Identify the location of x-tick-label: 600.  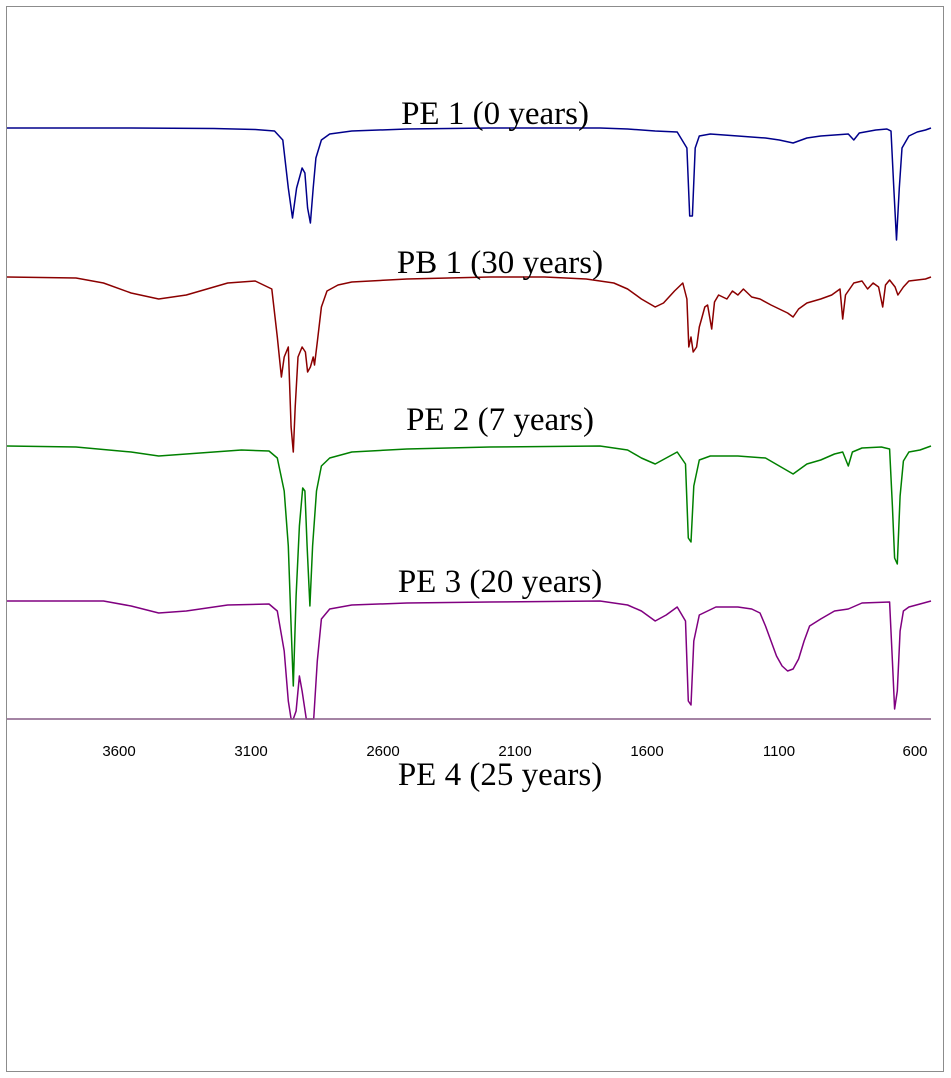
(914, 751).